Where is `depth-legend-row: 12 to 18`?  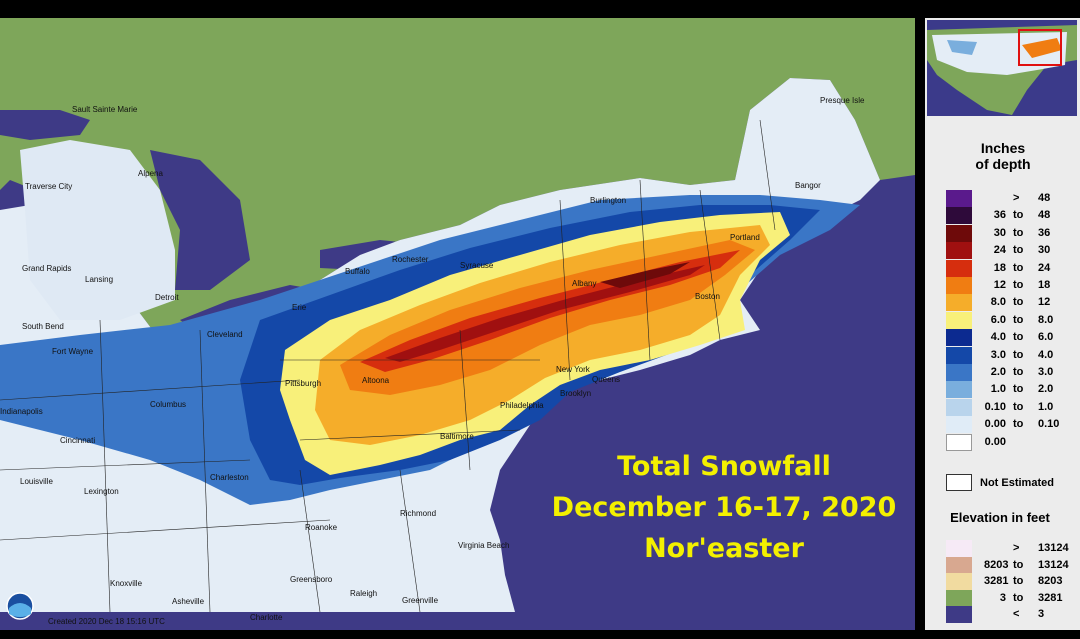 depth-legend-row: 12 to 18 is located at coordinates (1011, 285).